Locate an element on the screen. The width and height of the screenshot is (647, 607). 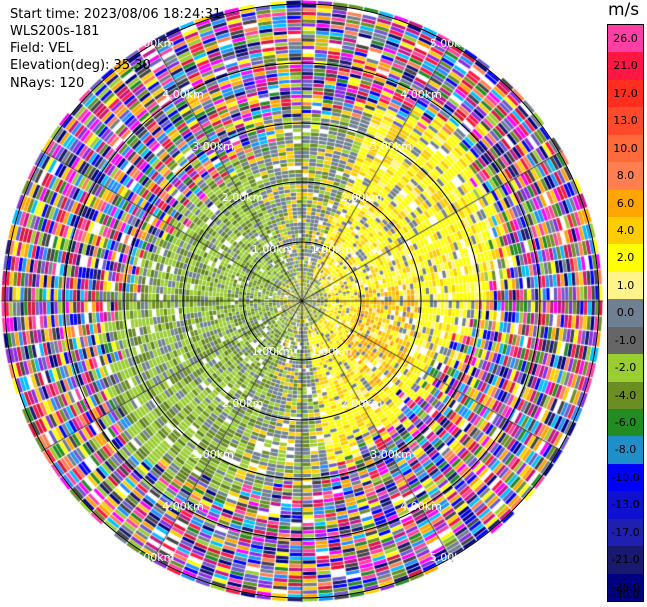
colorbar-tick-label: -26.0 is located at coordinates (625, 587).